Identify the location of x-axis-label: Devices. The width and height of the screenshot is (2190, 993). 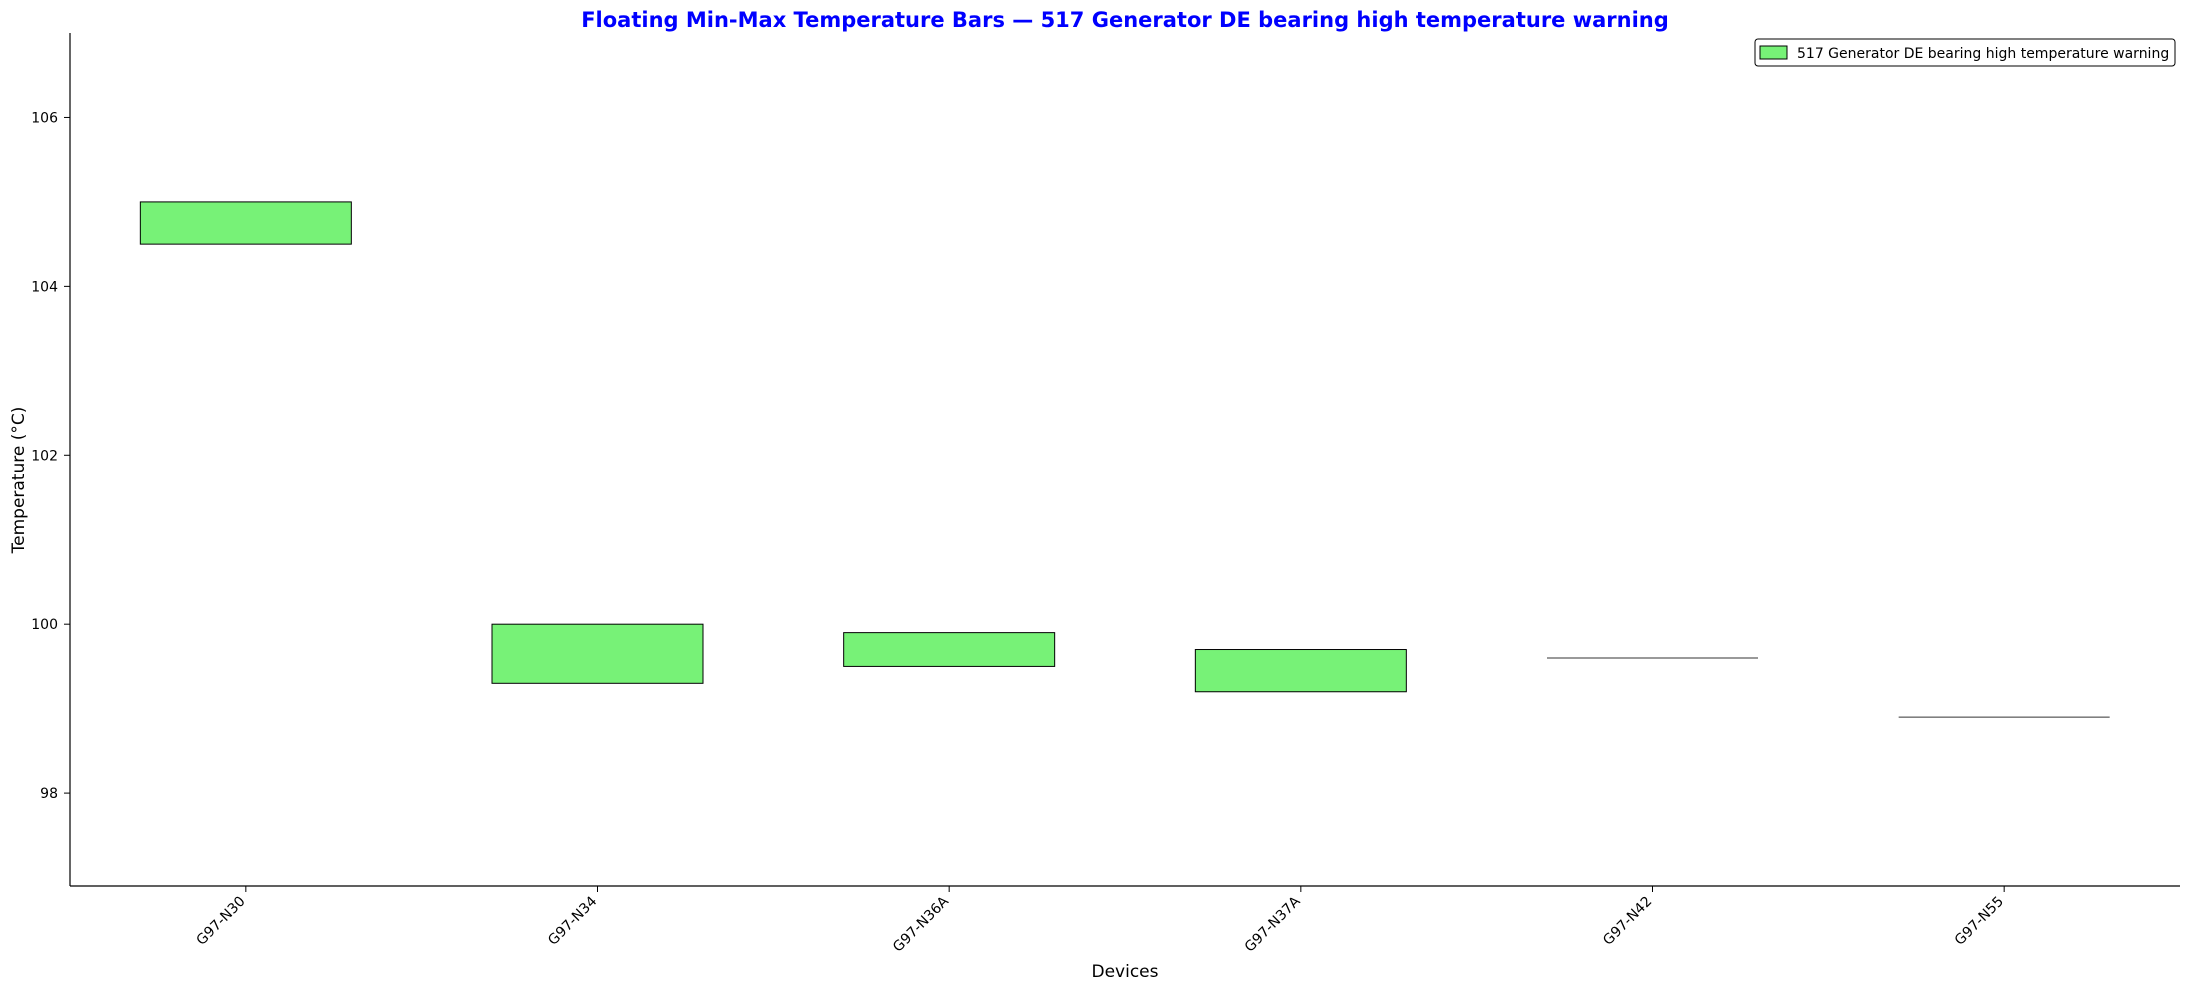
(1125, 972).